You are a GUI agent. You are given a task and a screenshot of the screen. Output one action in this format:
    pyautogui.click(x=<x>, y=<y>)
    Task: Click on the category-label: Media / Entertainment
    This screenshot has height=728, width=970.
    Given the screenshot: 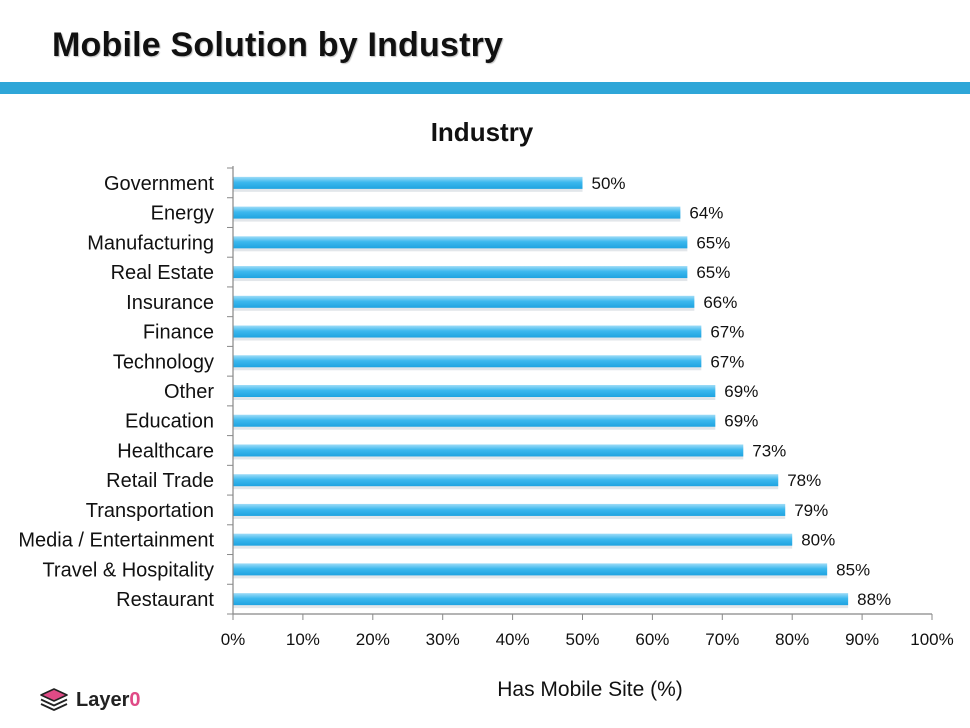 What is the action you would take?
    pyautogui.click(x=116, y=541)
    